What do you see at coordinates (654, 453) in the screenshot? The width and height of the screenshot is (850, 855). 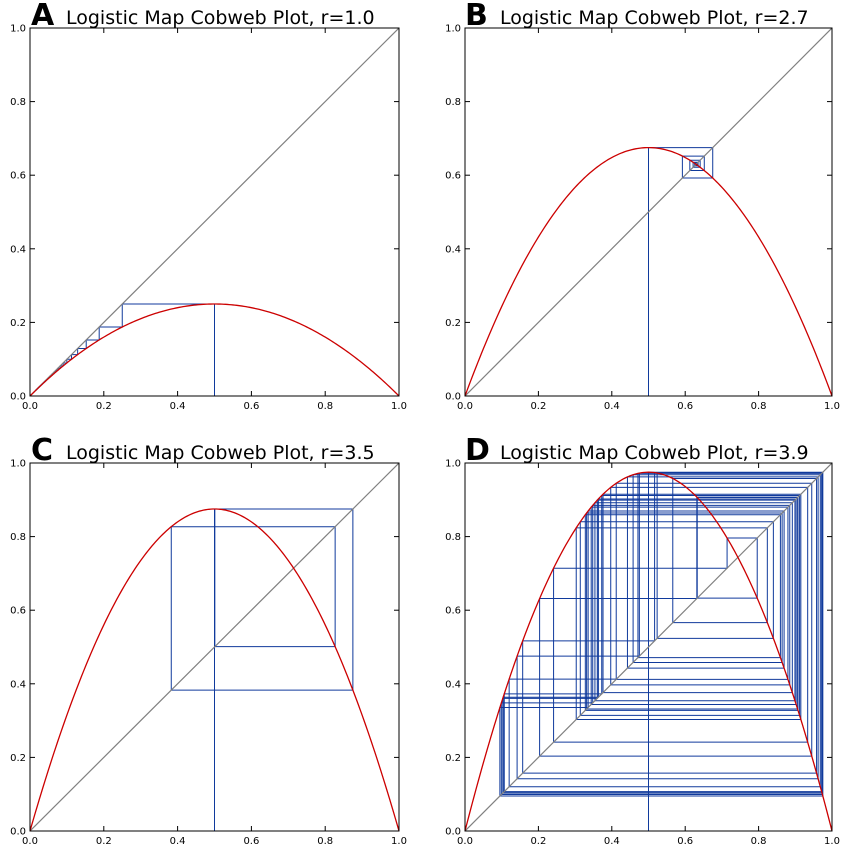 I see `panel-d-title: Logistic Map Cobweb Plot, r=3.9` at bounding box center [654, 453].